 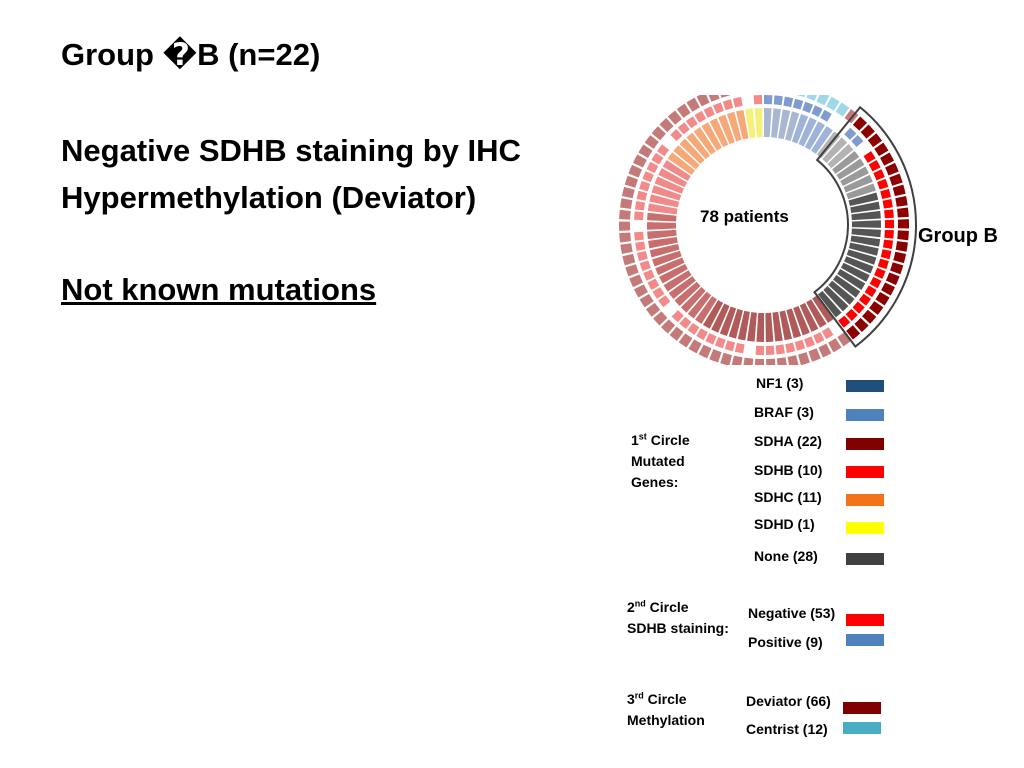 What do you see at coordinates (269, 197) in the screenshot?
I see `subtitle-methylation: Hypermethylation (Deviator)` at bounding box center [269, 197].